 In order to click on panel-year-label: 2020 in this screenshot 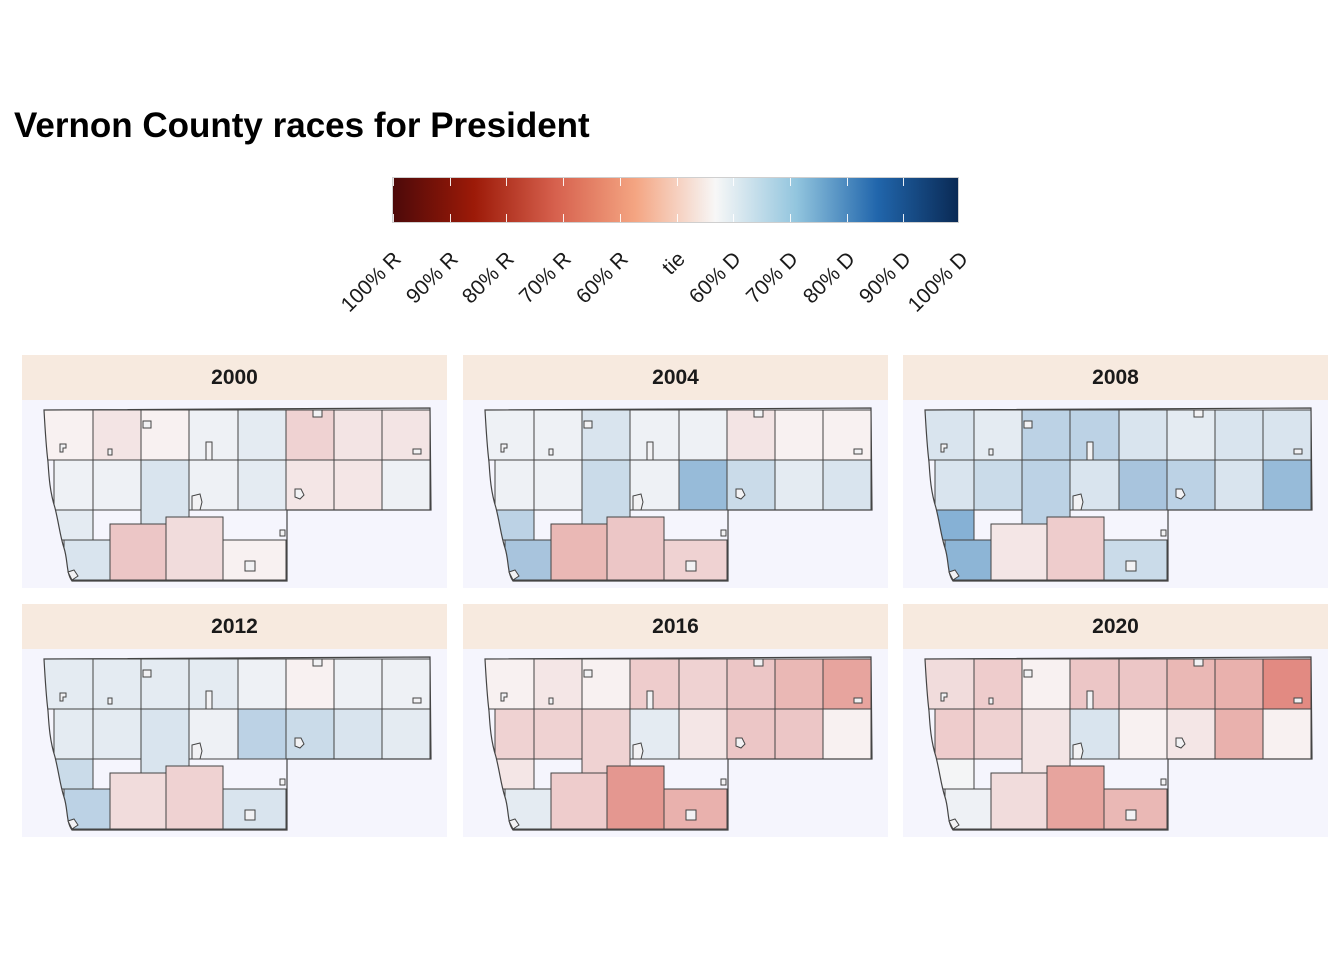, I will do `click(1115, 626)`.